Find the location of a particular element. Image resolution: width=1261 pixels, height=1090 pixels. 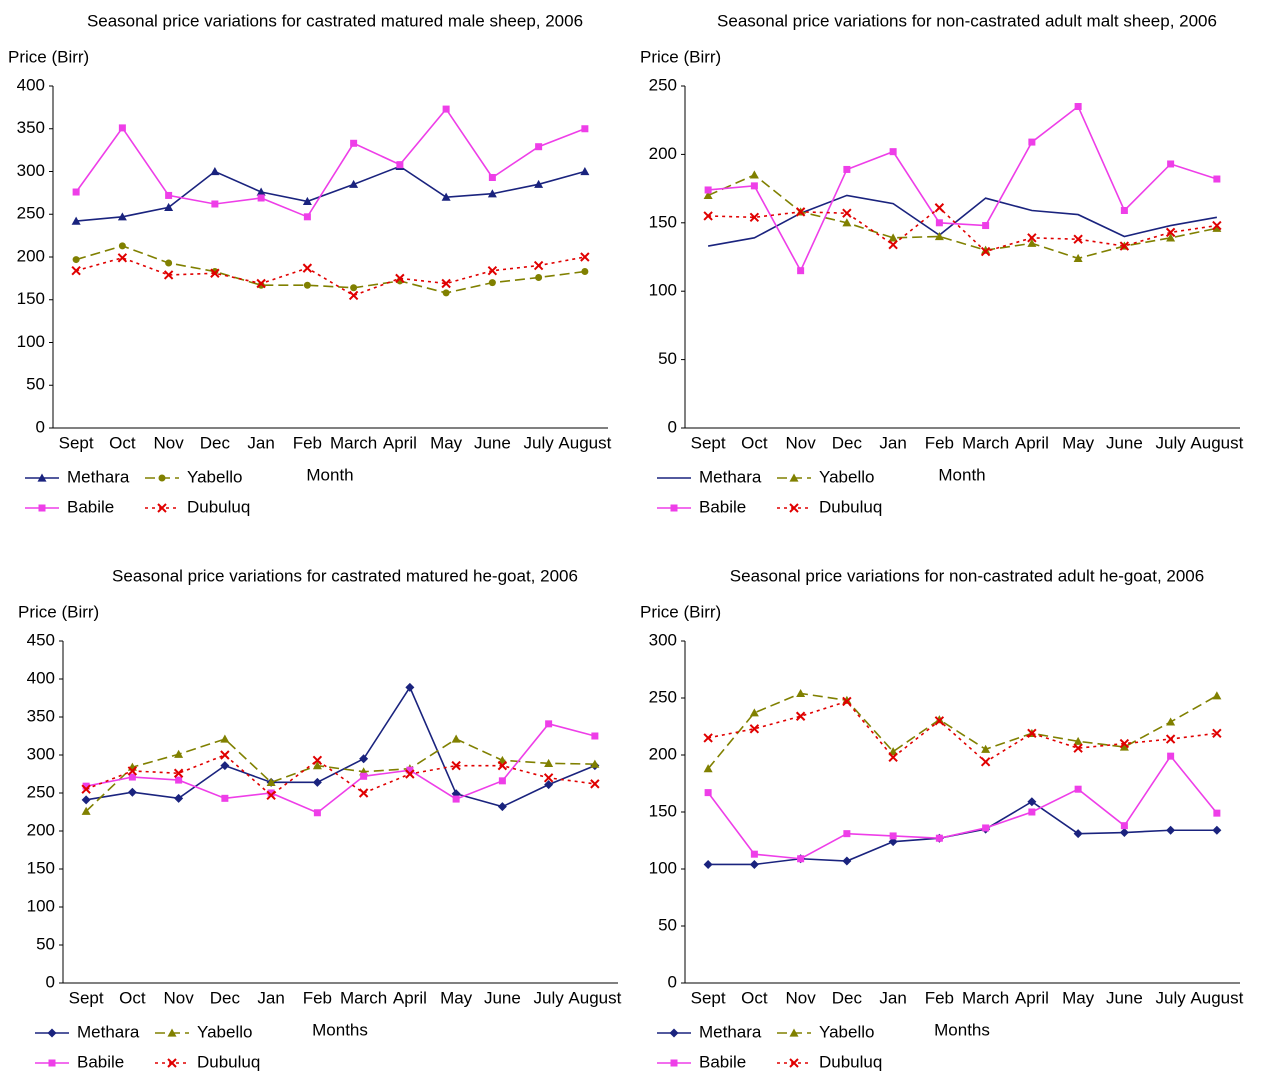

y-tick-label: 100 is located at coordinates (41, 905).